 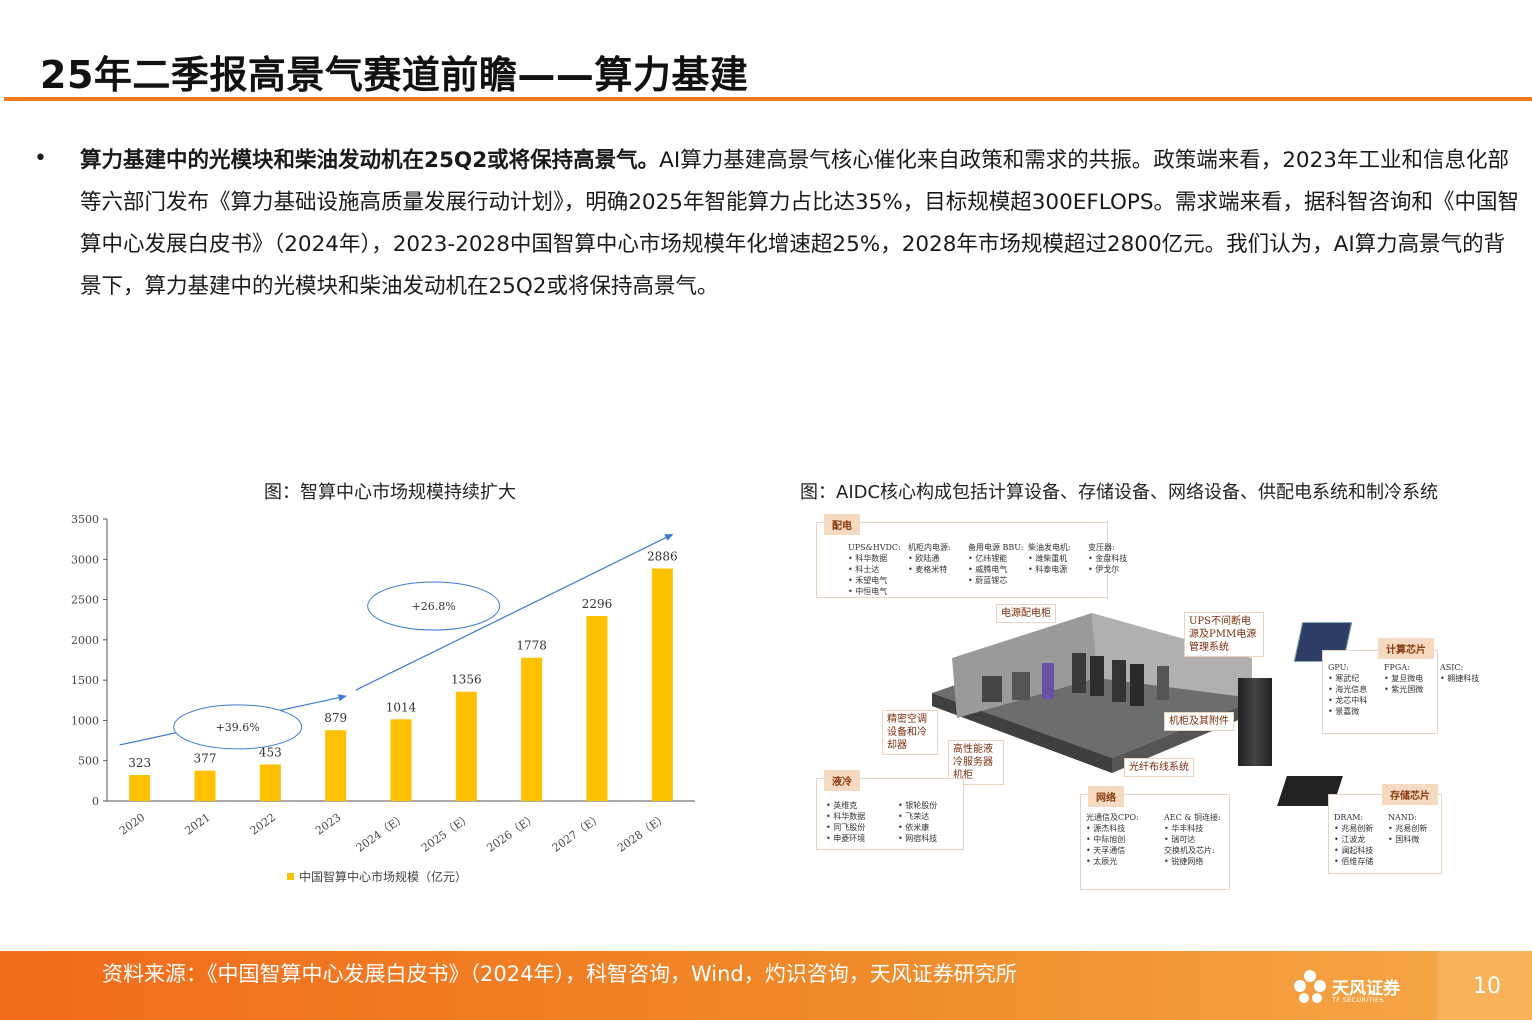 I want to click on company-item: • 科华数据, so click(x=868, y=558).